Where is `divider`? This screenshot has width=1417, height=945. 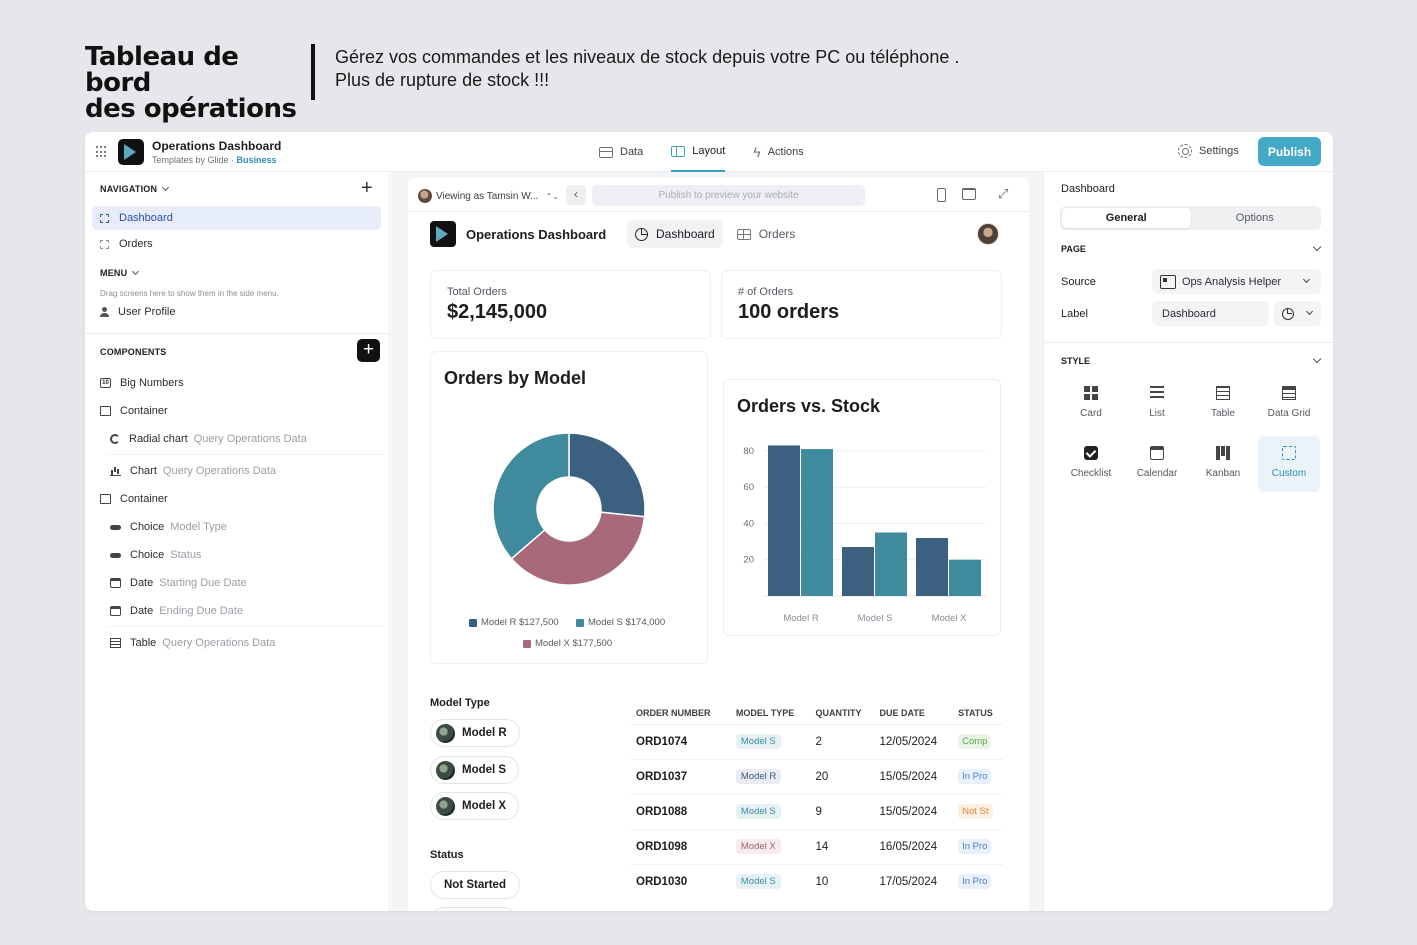
divider is located at coordinates (244, 454).